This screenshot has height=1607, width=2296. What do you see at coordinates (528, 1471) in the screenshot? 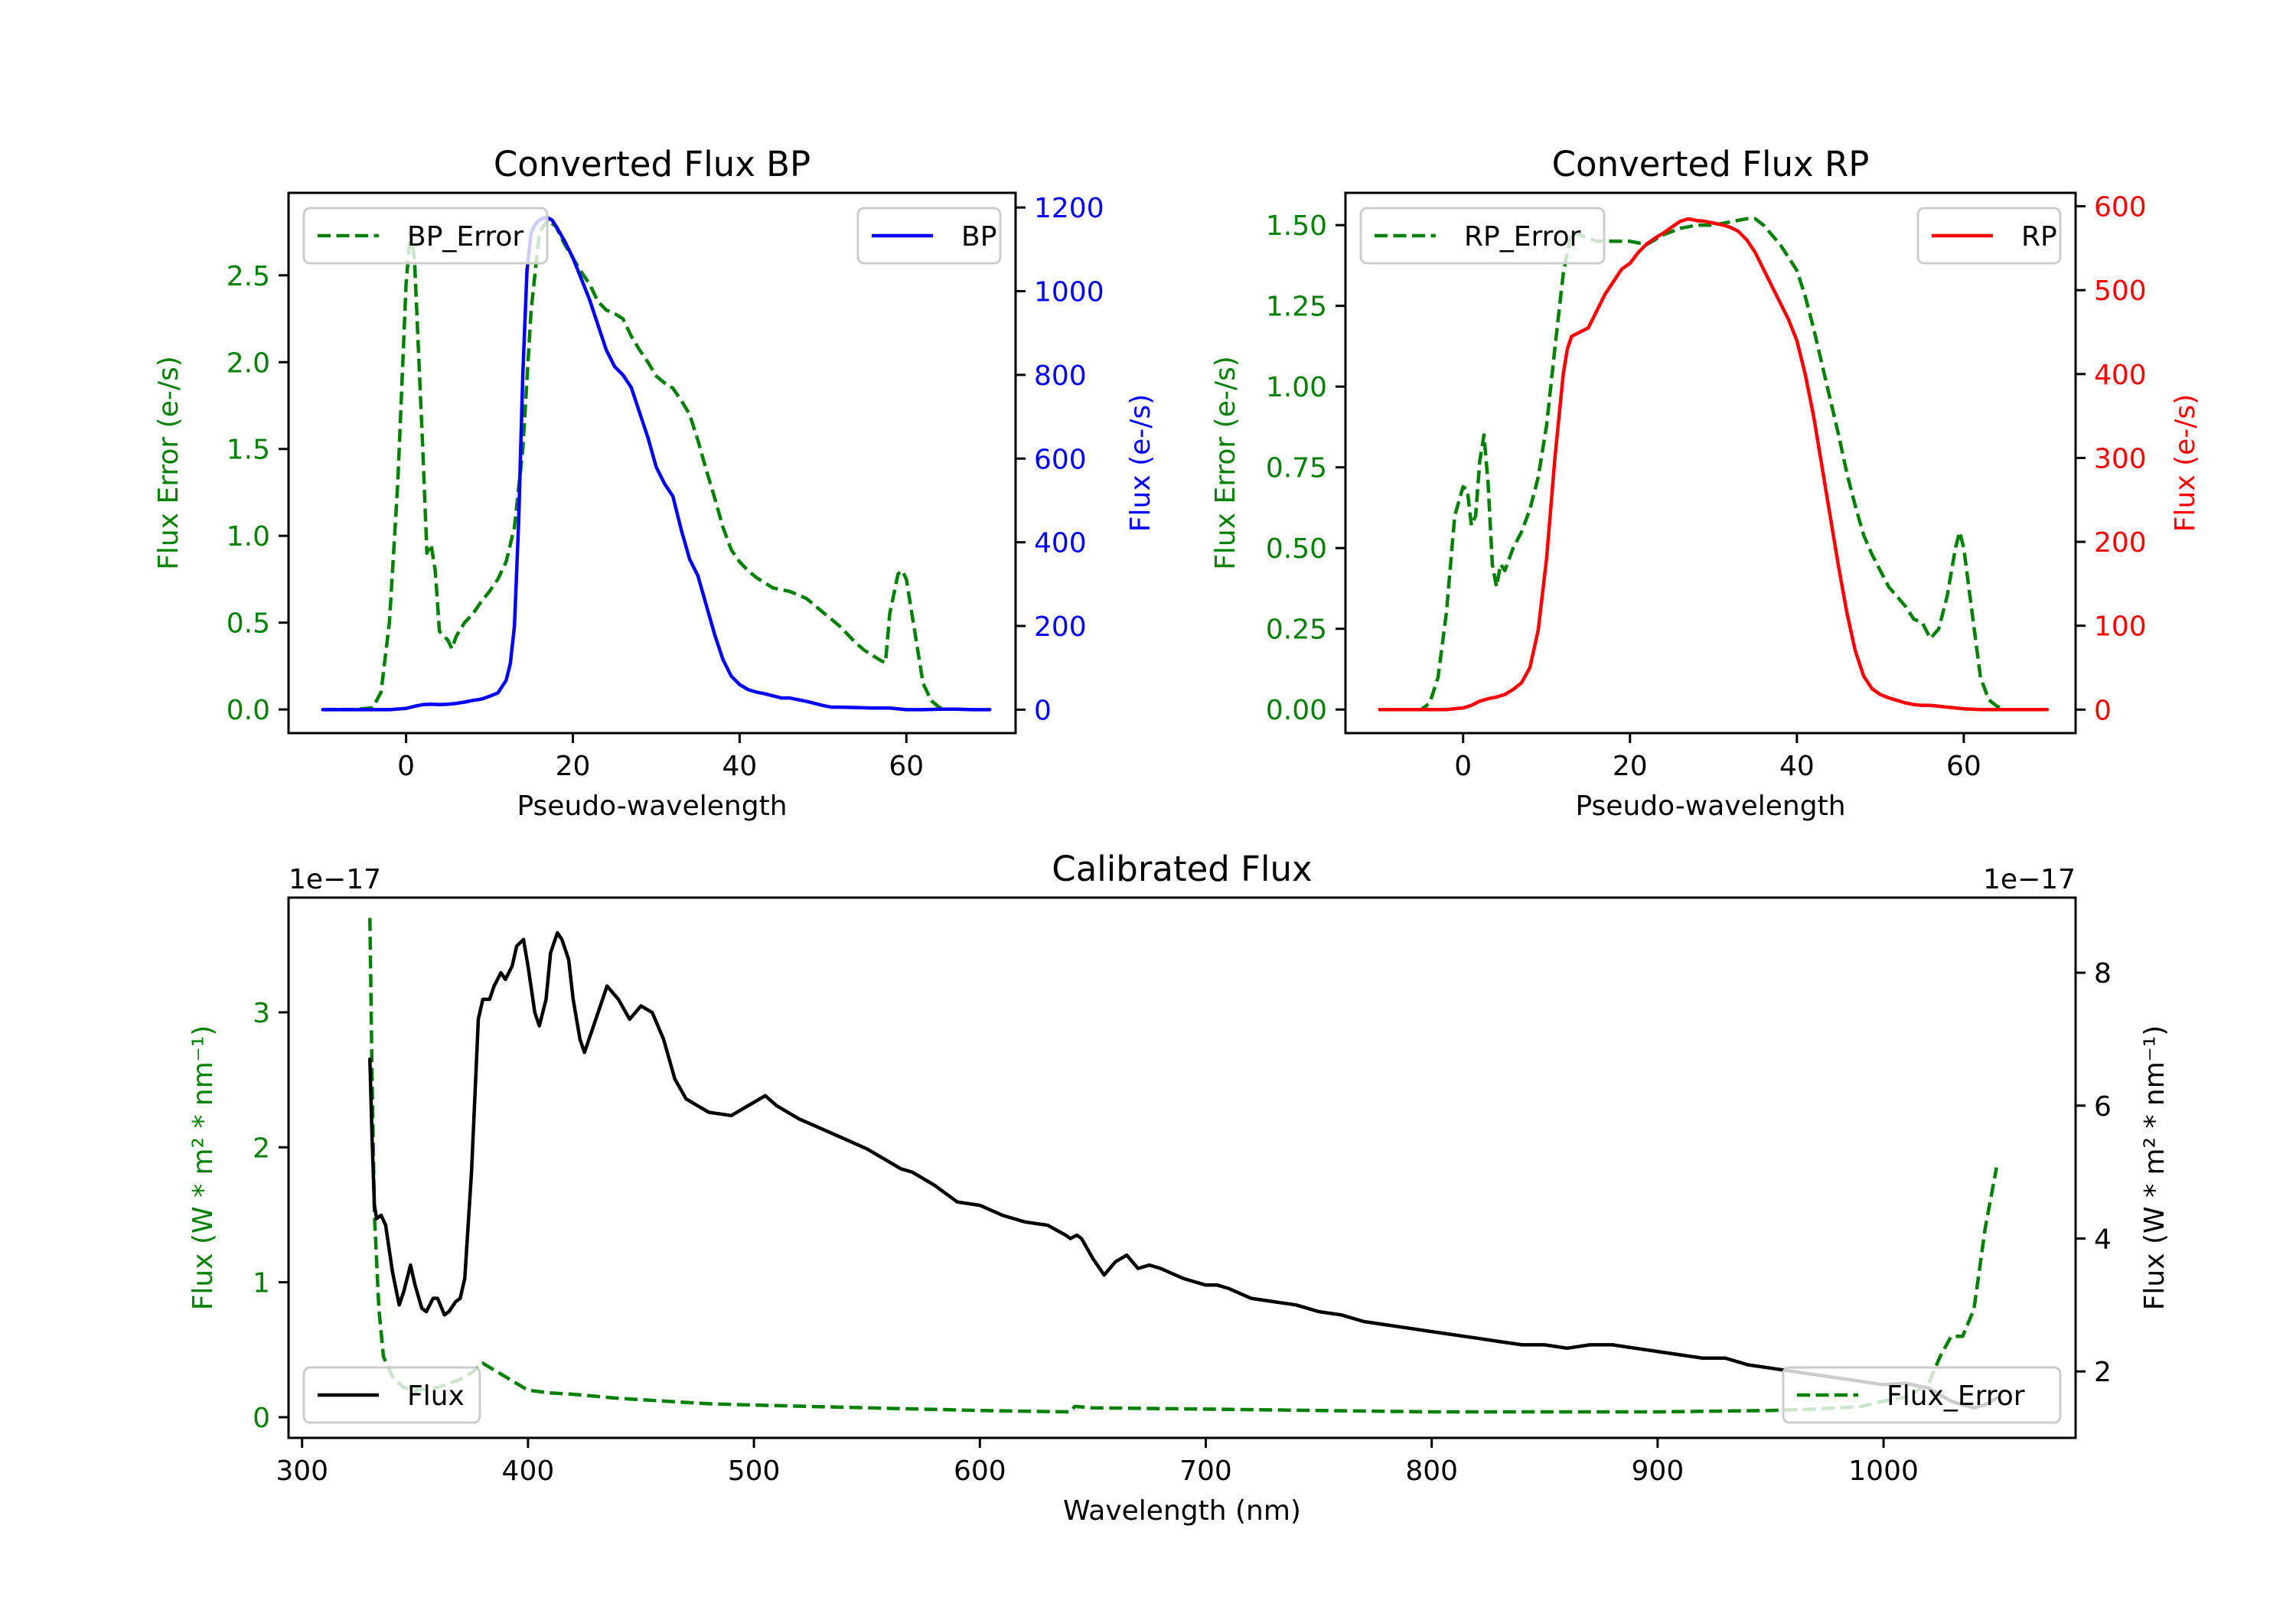
I see `panel-calibrated-xtick-label: 400` at bounding box center [528, 1471].